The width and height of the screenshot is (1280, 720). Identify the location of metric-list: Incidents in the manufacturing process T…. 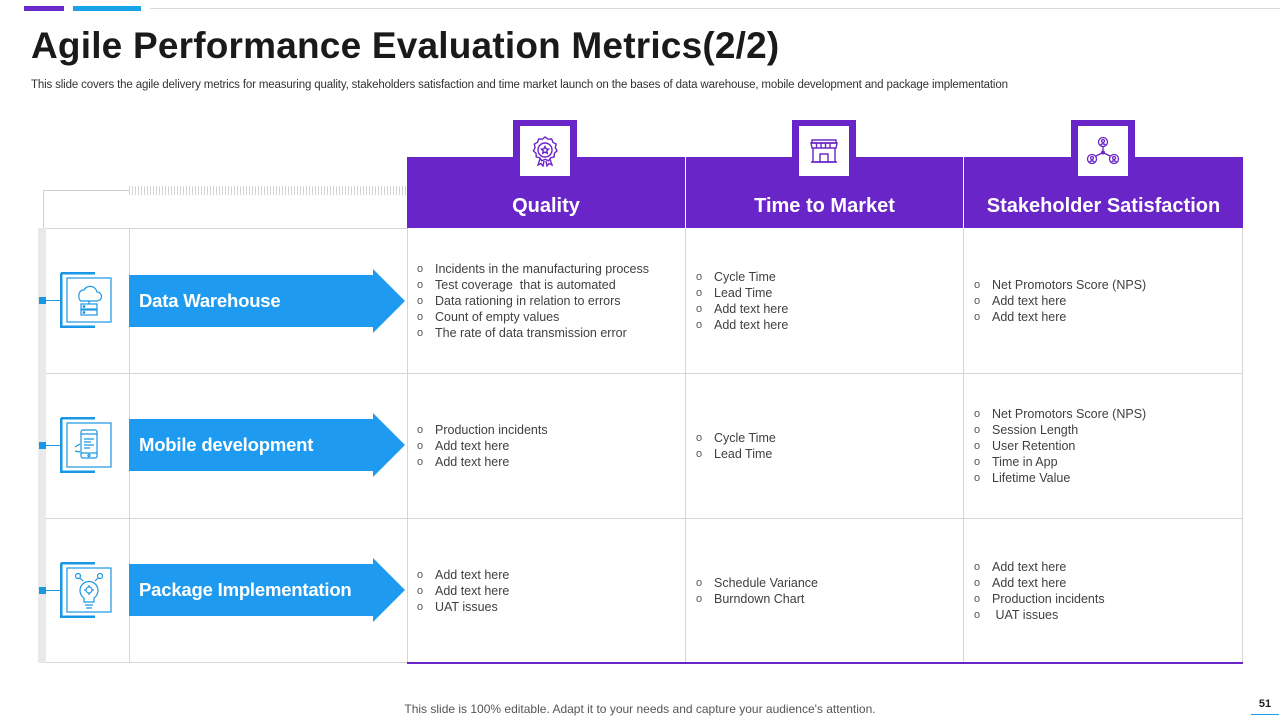
(528, 301).